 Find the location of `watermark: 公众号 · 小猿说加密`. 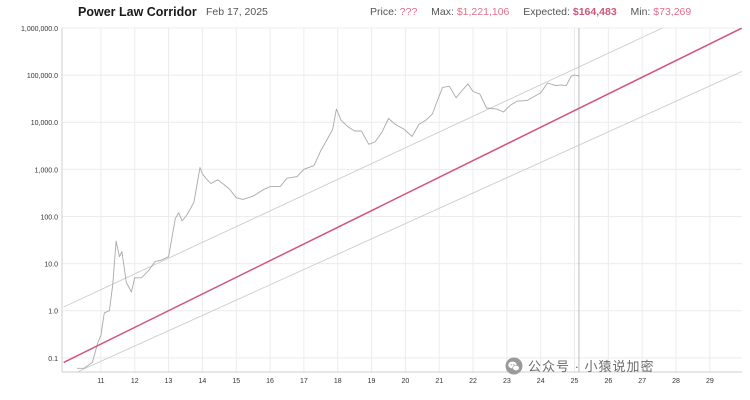

watermark: 公众号 · 小猿说加密 is located at coordinates (580, 365).